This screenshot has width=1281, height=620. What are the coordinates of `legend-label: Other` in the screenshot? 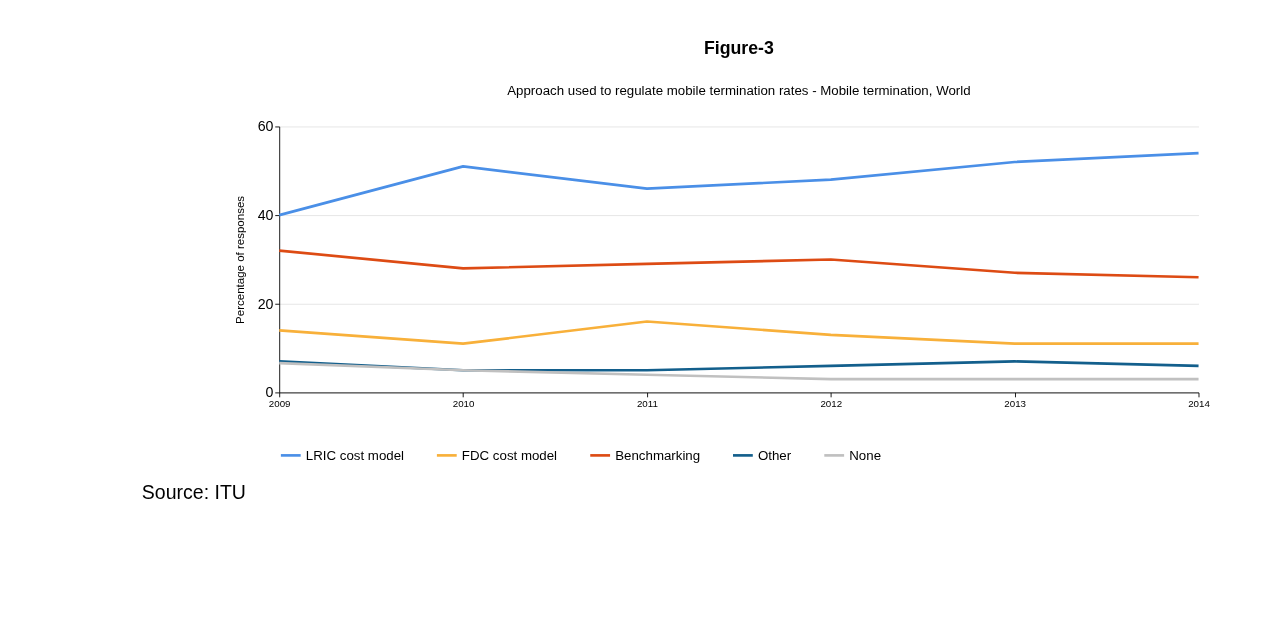 It's located at (774, 455).